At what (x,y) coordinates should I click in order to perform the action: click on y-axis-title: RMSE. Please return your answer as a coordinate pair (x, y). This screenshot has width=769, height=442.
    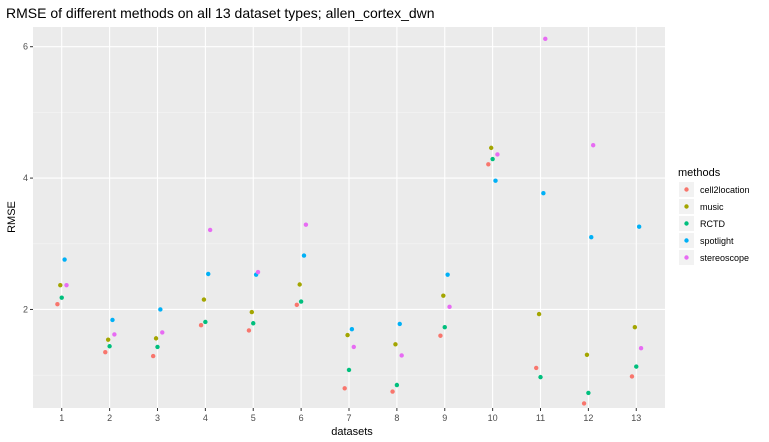
    Looking at the image, I should click on (12, 217).